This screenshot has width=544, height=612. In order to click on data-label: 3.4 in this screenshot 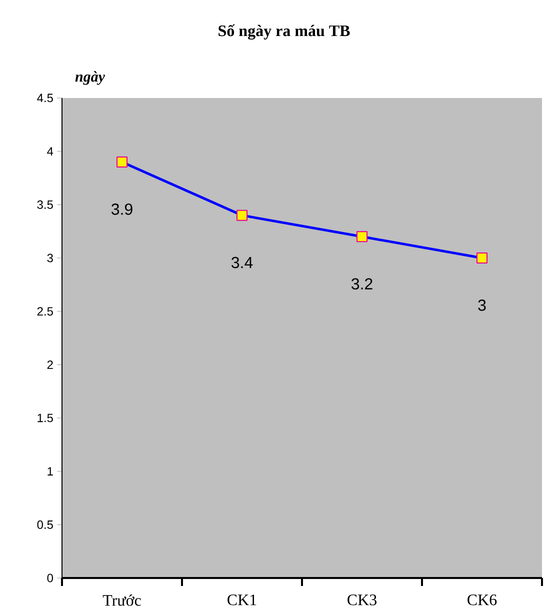, I will do `click(242, 262)`.